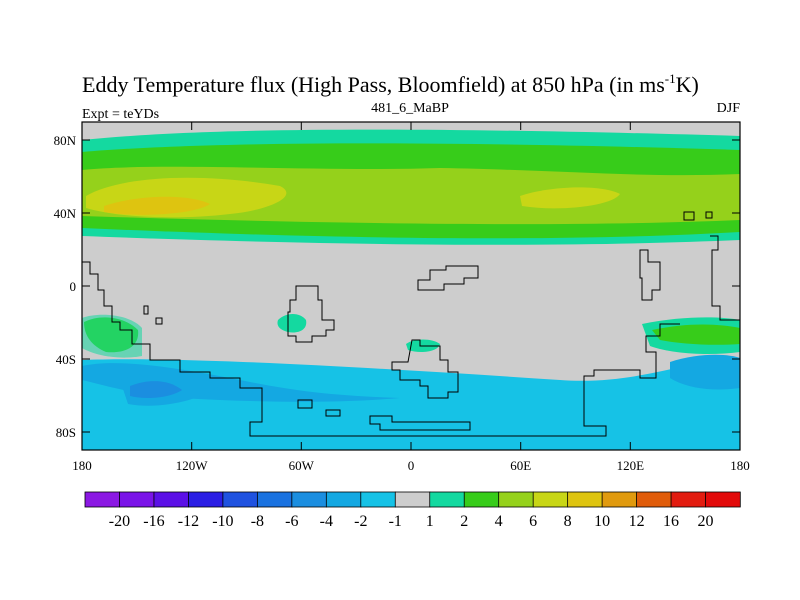  What do you see at coordinates (112, 336) in the screenshot?
I see `west-tropic-teal` at bounding box center [112, 336].